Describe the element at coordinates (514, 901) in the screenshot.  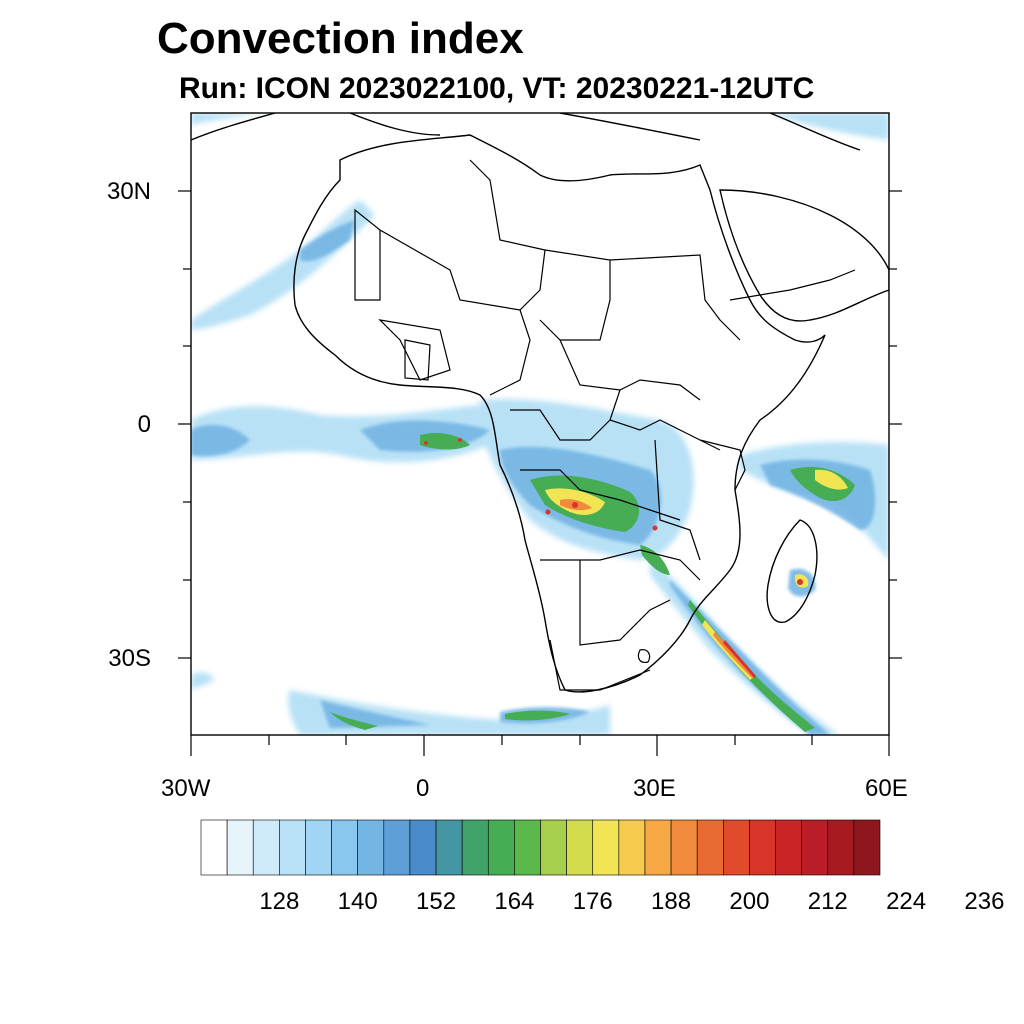
I see `colorbar-label: 164` at that location.